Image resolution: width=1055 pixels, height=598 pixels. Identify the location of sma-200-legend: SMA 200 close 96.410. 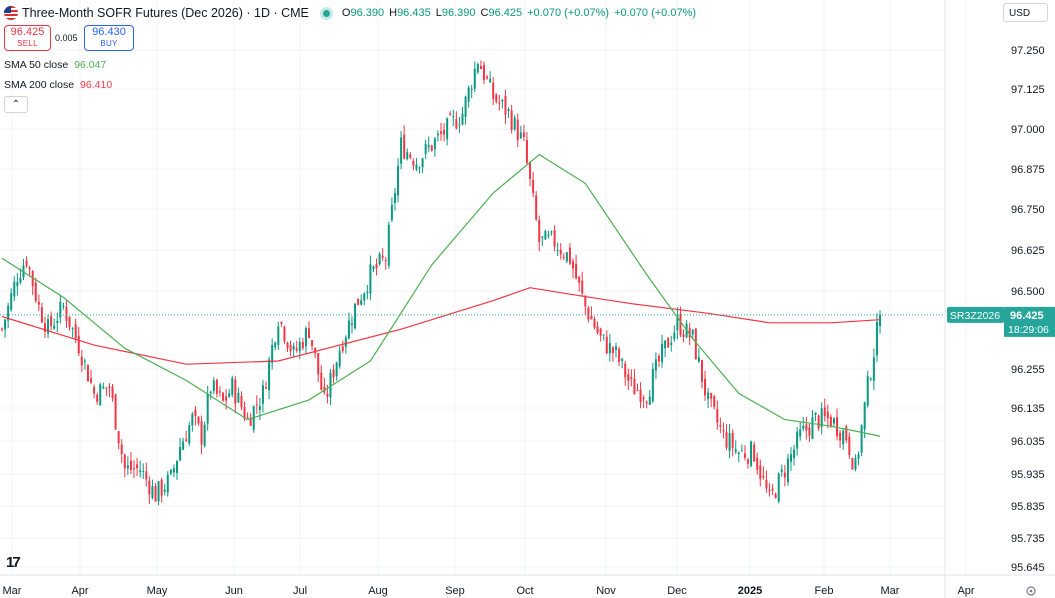
(58, 85).